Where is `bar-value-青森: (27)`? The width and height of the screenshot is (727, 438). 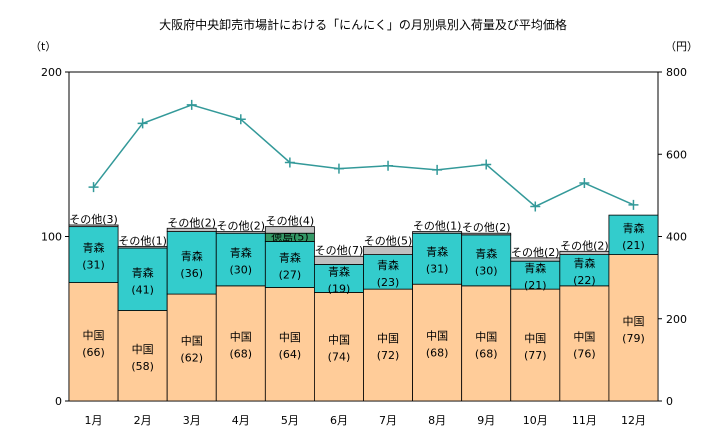
bar-value-青森: (27) is located at coordinates (290, 274).